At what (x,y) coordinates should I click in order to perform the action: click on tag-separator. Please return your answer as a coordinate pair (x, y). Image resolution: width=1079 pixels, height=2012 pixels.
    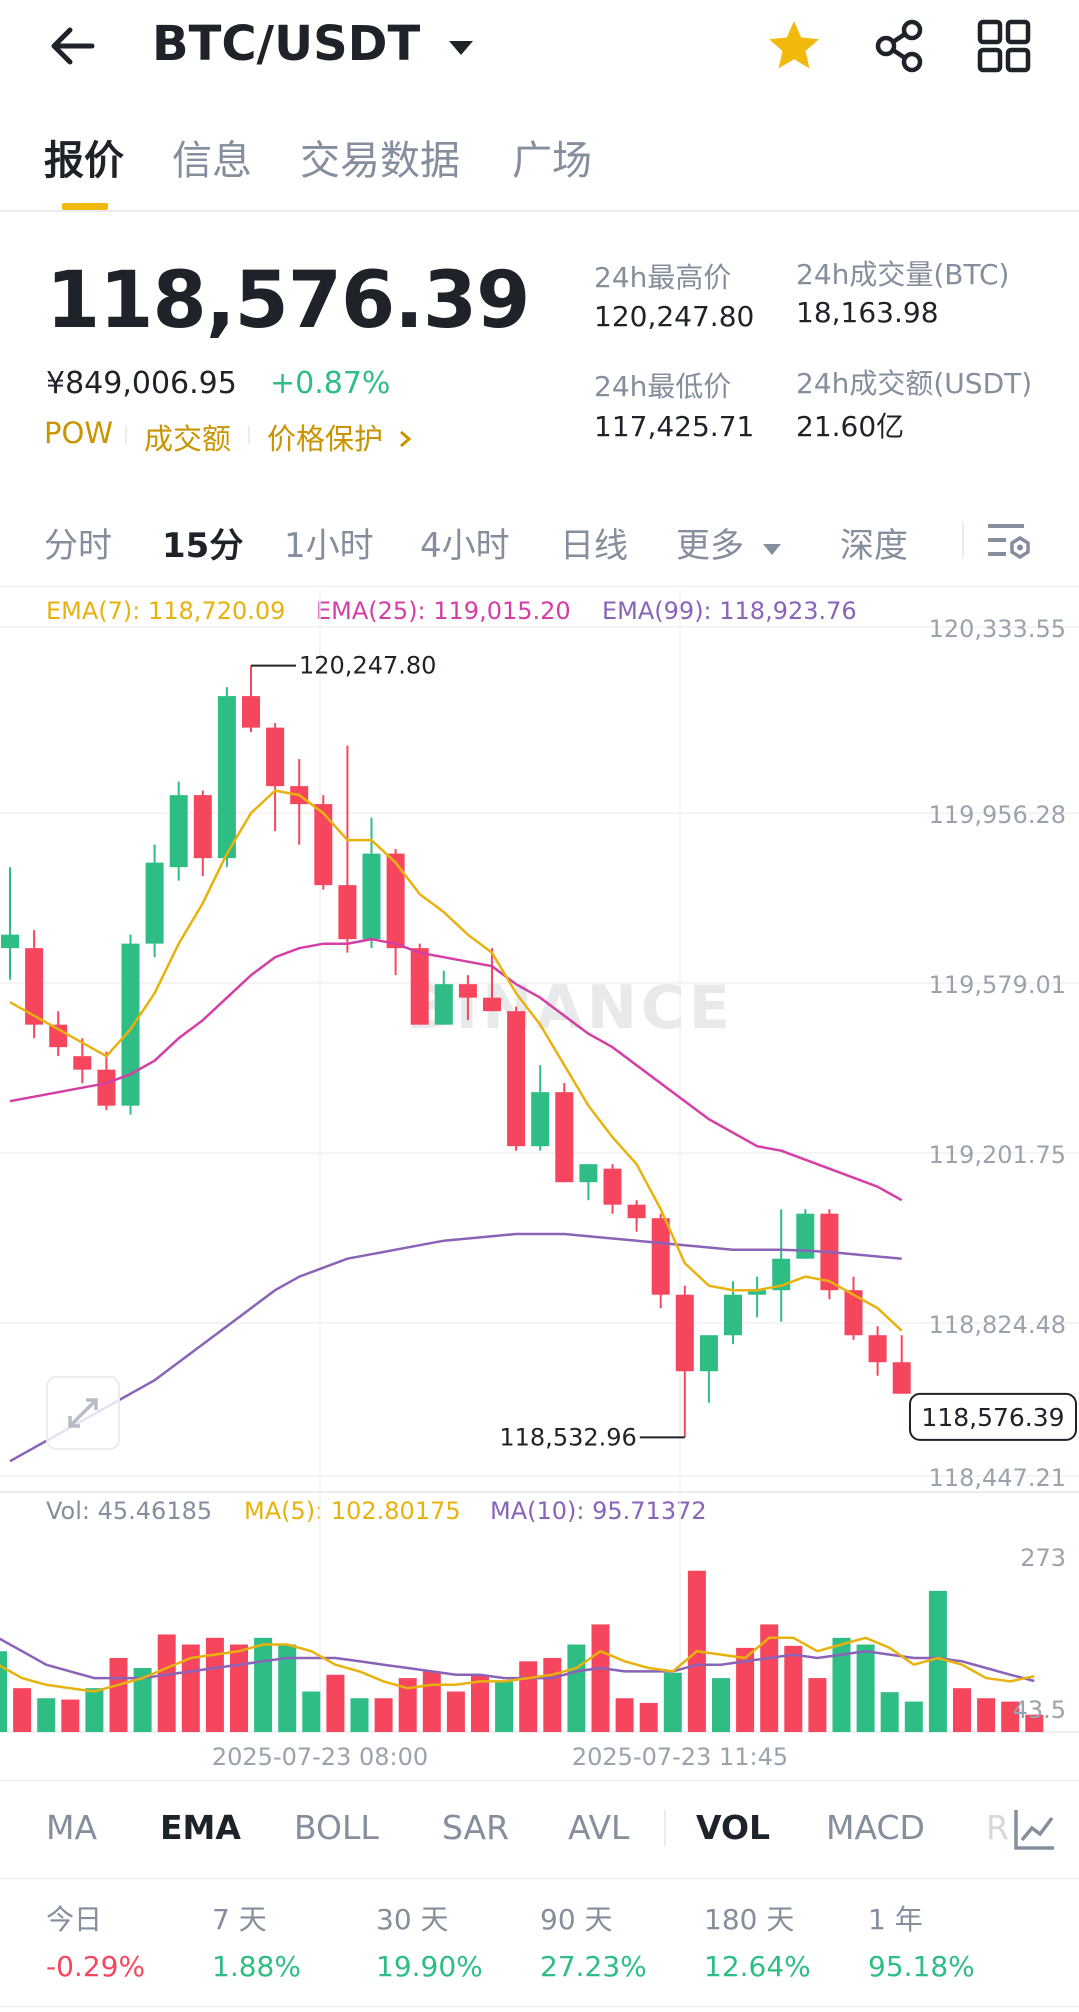
    Looking at the image, I should click on (249, 435).